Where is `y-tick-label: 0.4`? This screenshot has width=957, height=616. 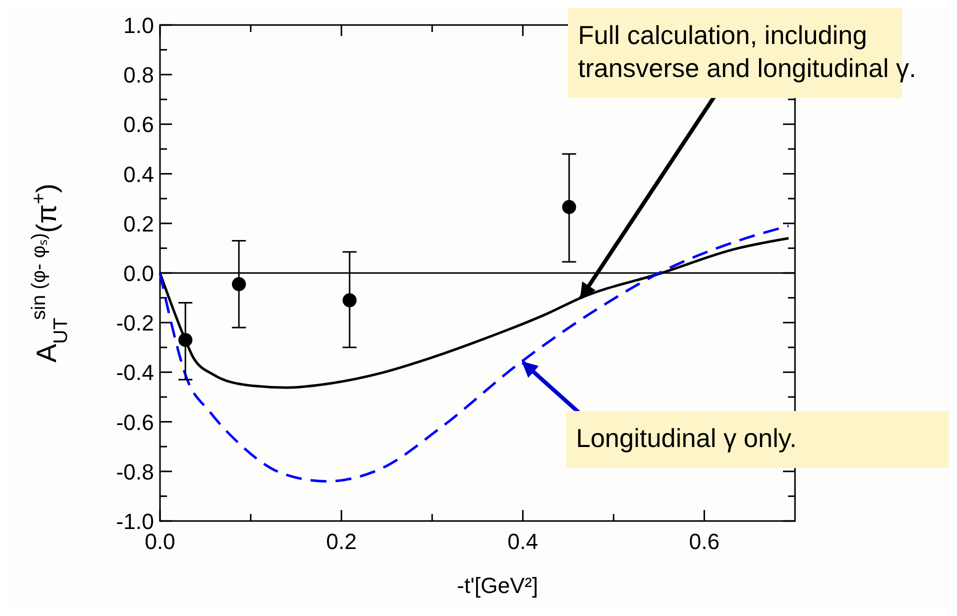 y-tick-label: 0.4 is located at coordinates (138, 174).